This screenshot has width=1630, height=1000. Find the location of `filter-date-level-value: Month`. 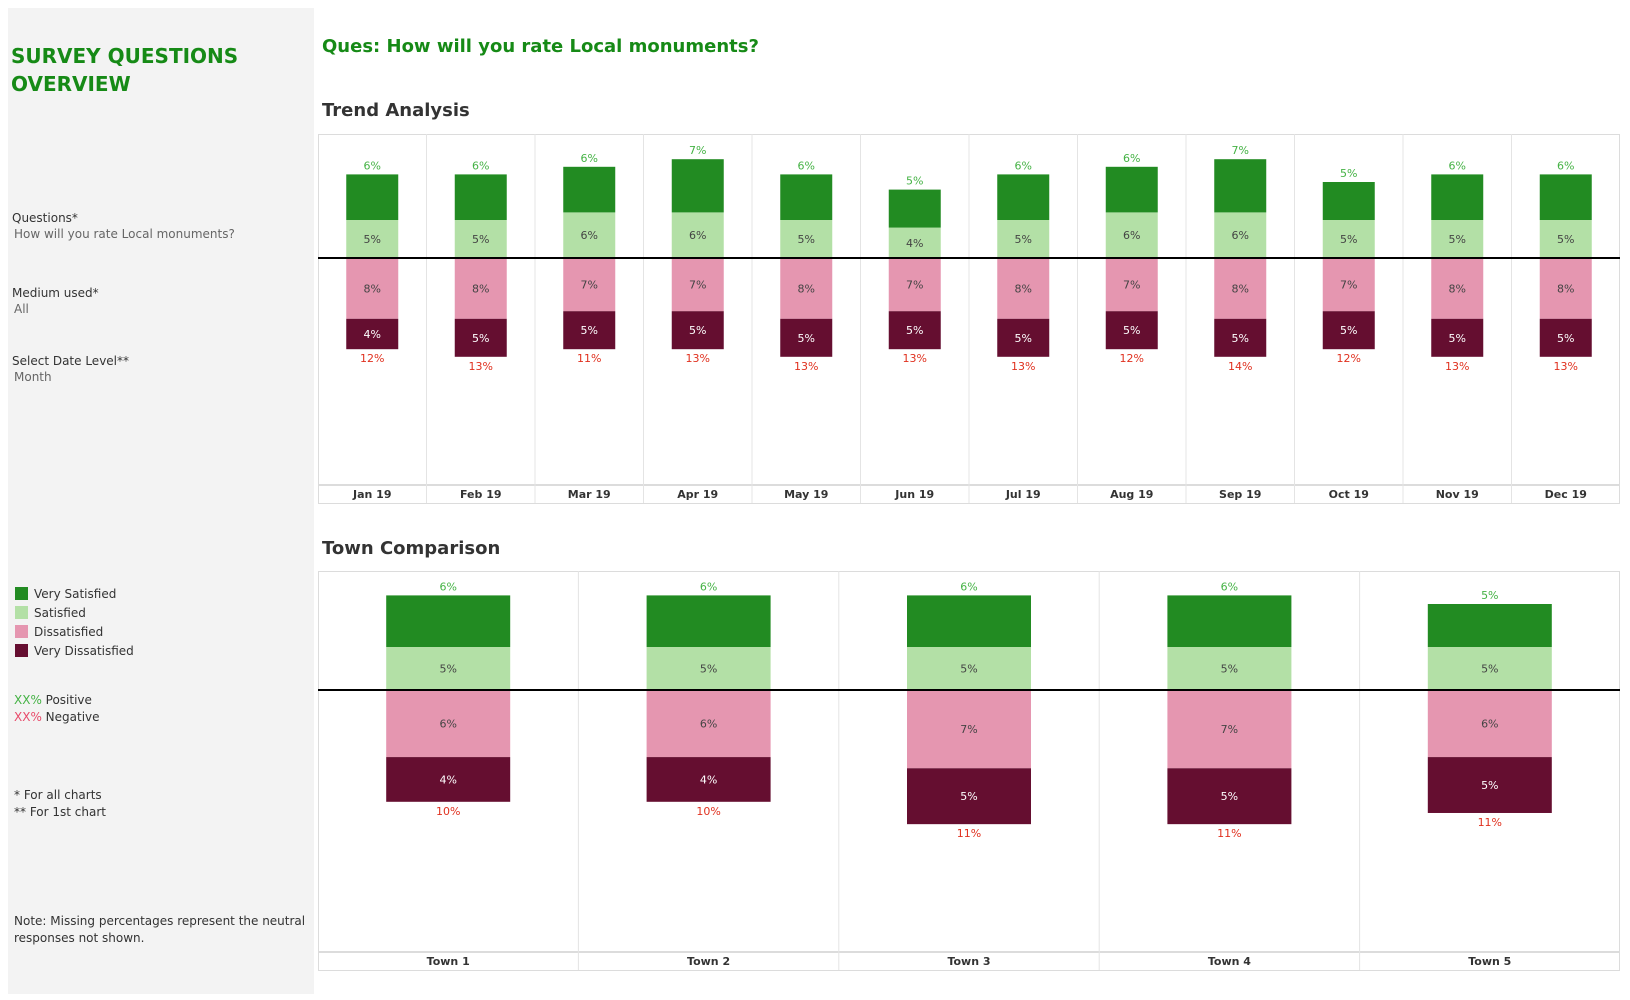

filter-date-level-value: Month is located at coordinates (33, 377).